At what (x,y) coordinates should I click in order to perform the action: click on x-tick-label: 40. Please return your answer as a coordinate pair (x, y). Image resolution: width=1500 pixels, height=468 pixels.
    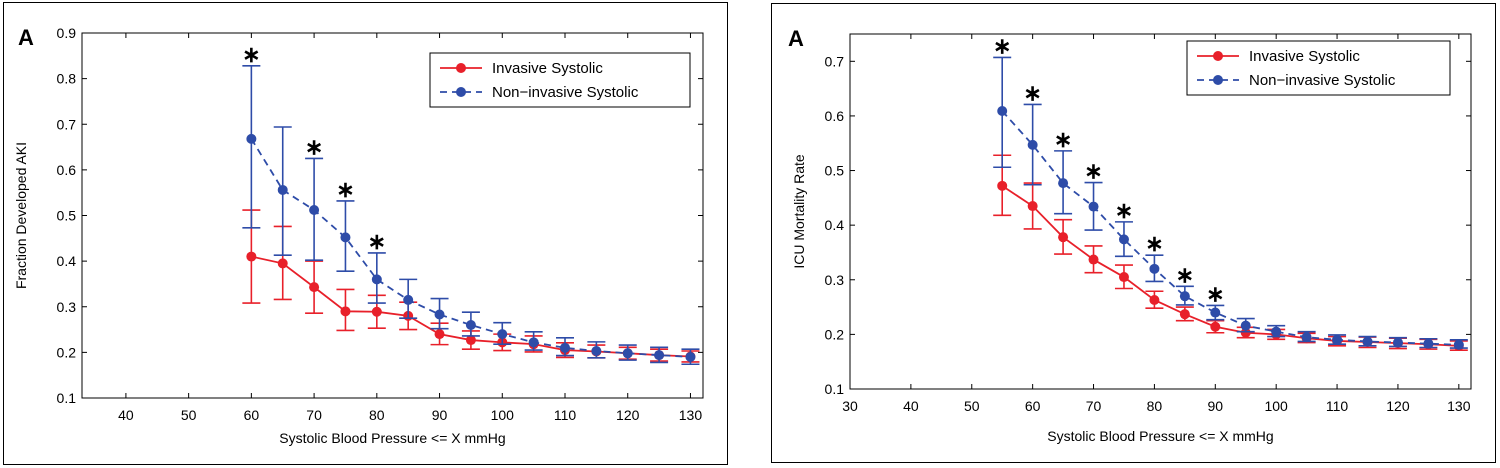
    Looking at the image, I should click on (911, 406).